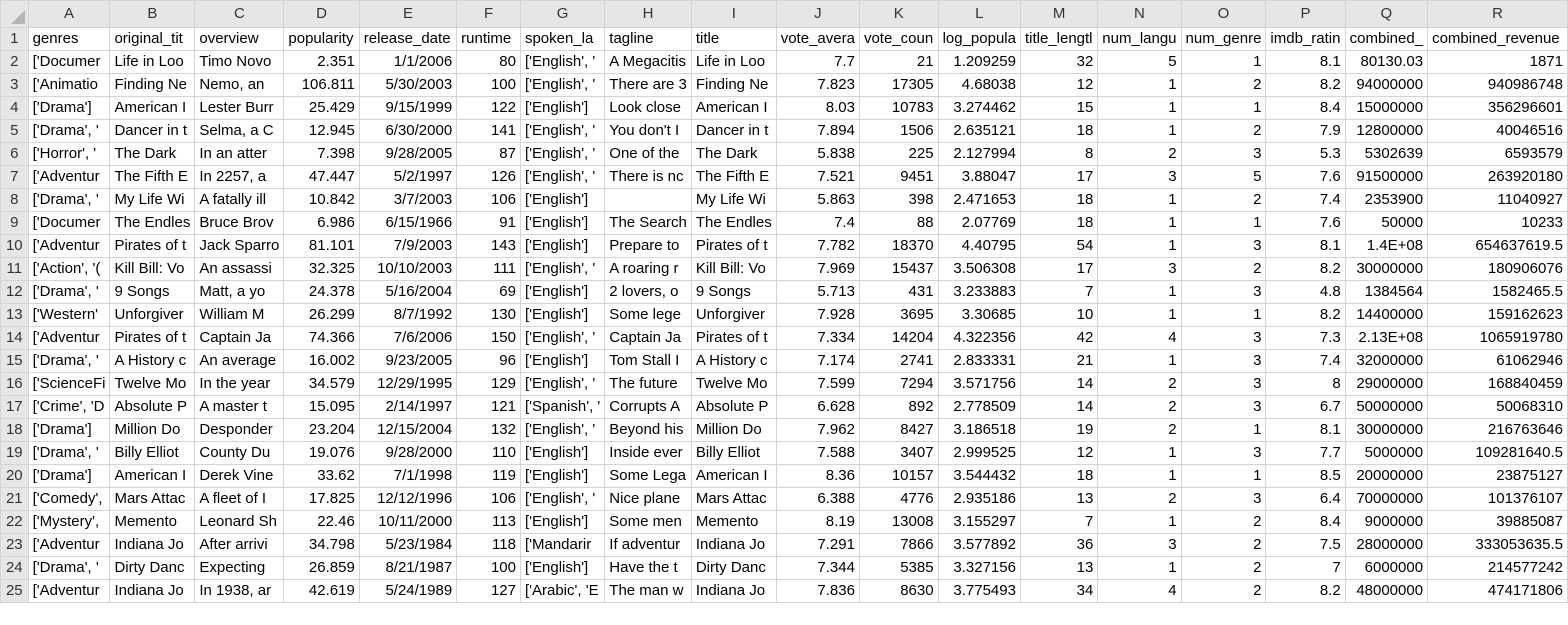 The width and height of the screenshot is (1568, 625). Describe the element at coordinates (979, 522) in the screenshot. I see `cell-L22: 3.155297` at that location.